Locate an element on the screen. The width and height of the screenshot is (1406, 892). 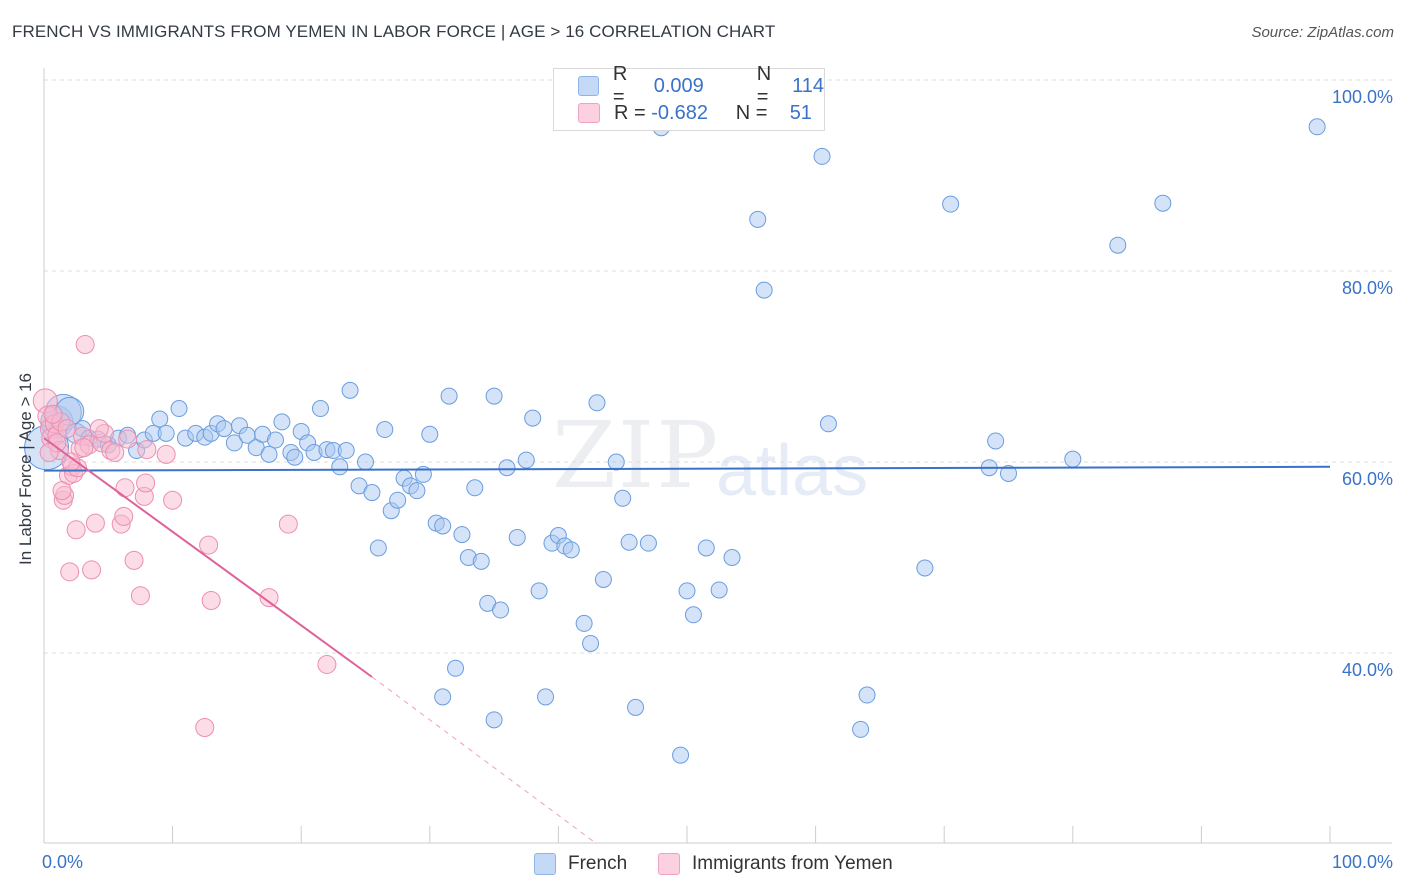
n-label: N = is located at coordinates (751, 112).